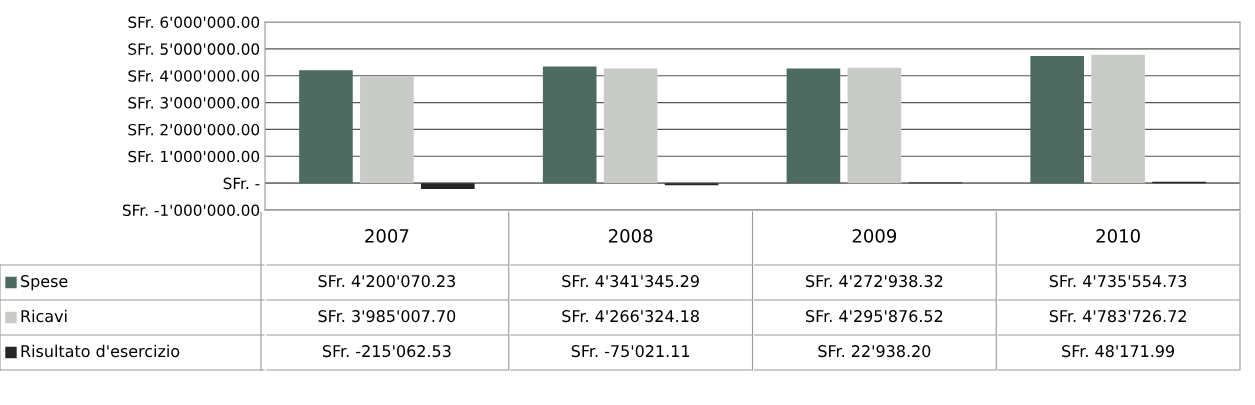 Image resolution: width=1255 pixels, height=405 pixels. I want to click on y-tick-label: SFr. 1'000'000.00, so click(194, 156).